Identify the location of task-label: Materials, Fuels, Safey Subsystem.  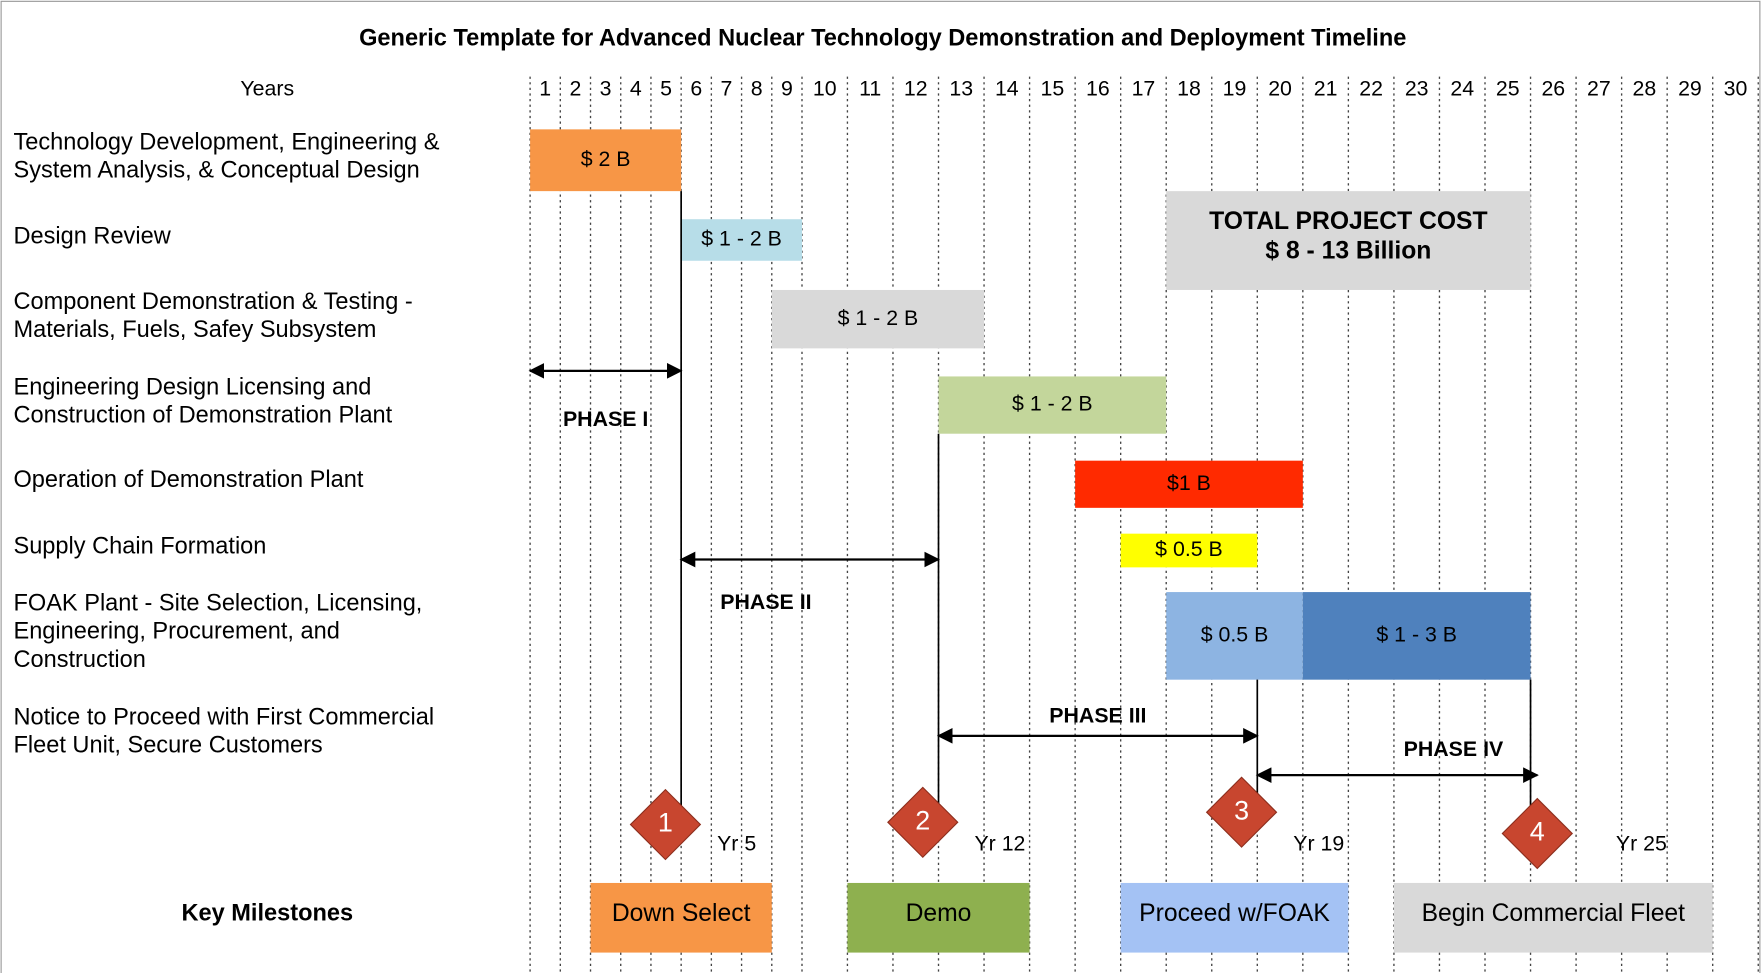
(194, 329).